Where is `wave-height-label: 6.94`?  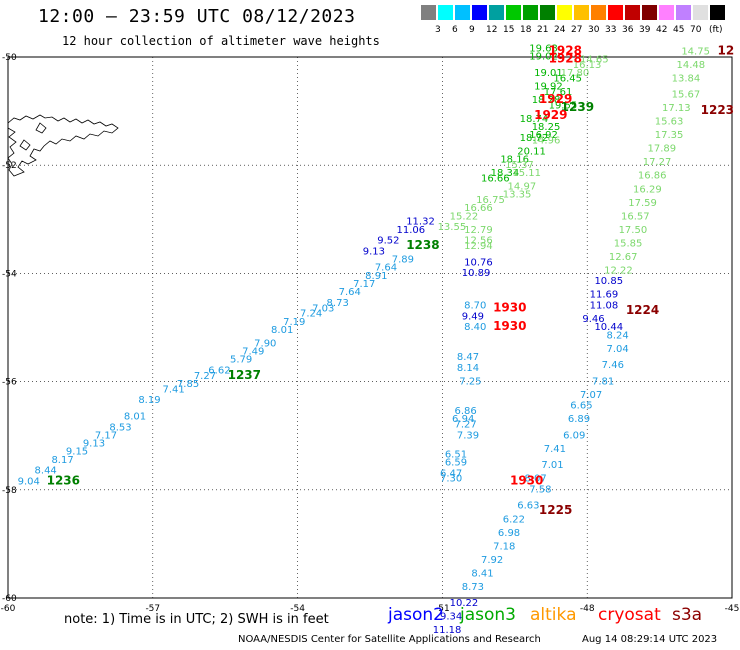 wave-height-label: 6.94 is located at coordinates (463, 419).